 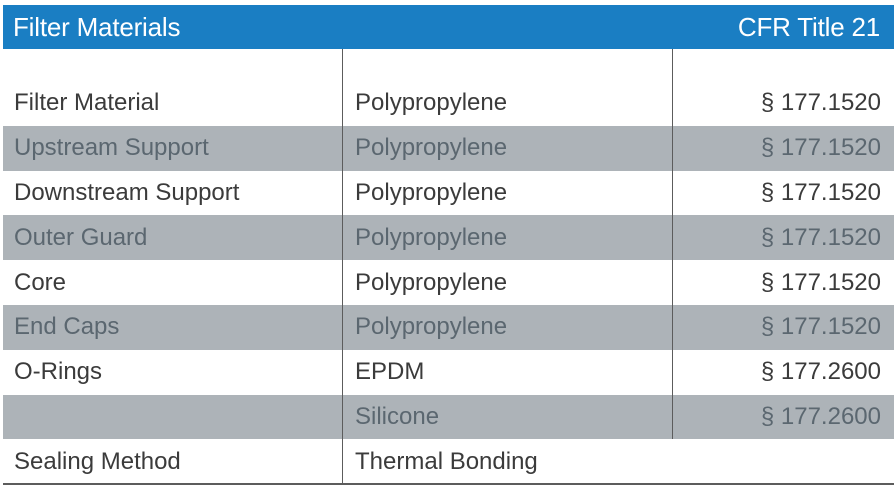 I want to click on component-cell: Downstream Support, so click(x=127, y=192).